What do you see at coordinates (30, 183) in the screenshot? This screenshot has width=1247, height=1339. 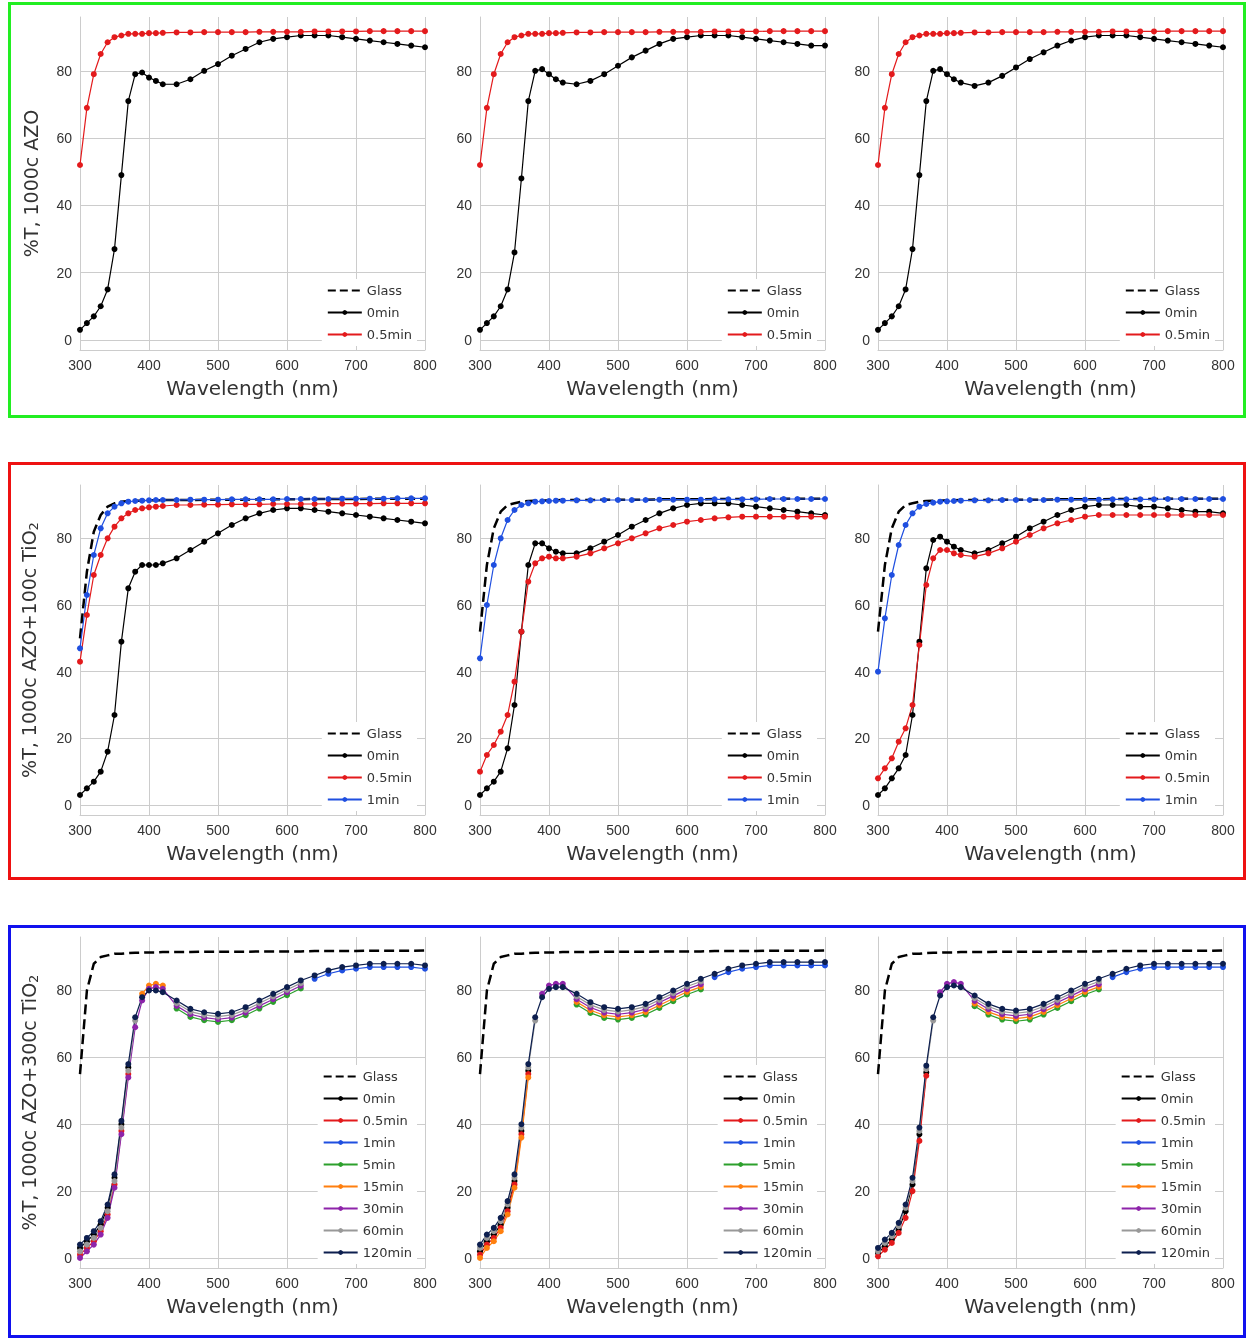 I see `y-axis-title: %T, 1000c AZO` at bounding box center [30, 183].